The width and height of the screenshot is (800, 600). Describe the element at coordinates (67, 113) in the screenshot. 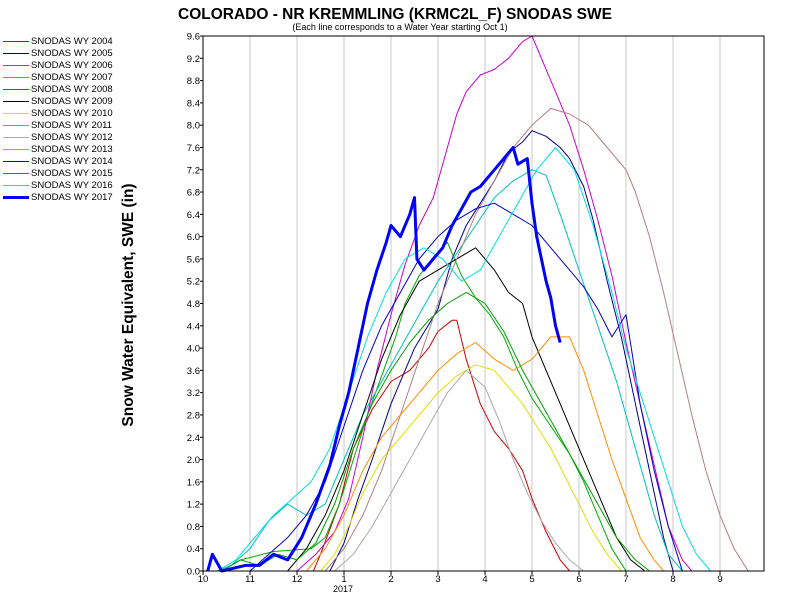

I see `legend-item: SNODAS WY 2010` at that location.